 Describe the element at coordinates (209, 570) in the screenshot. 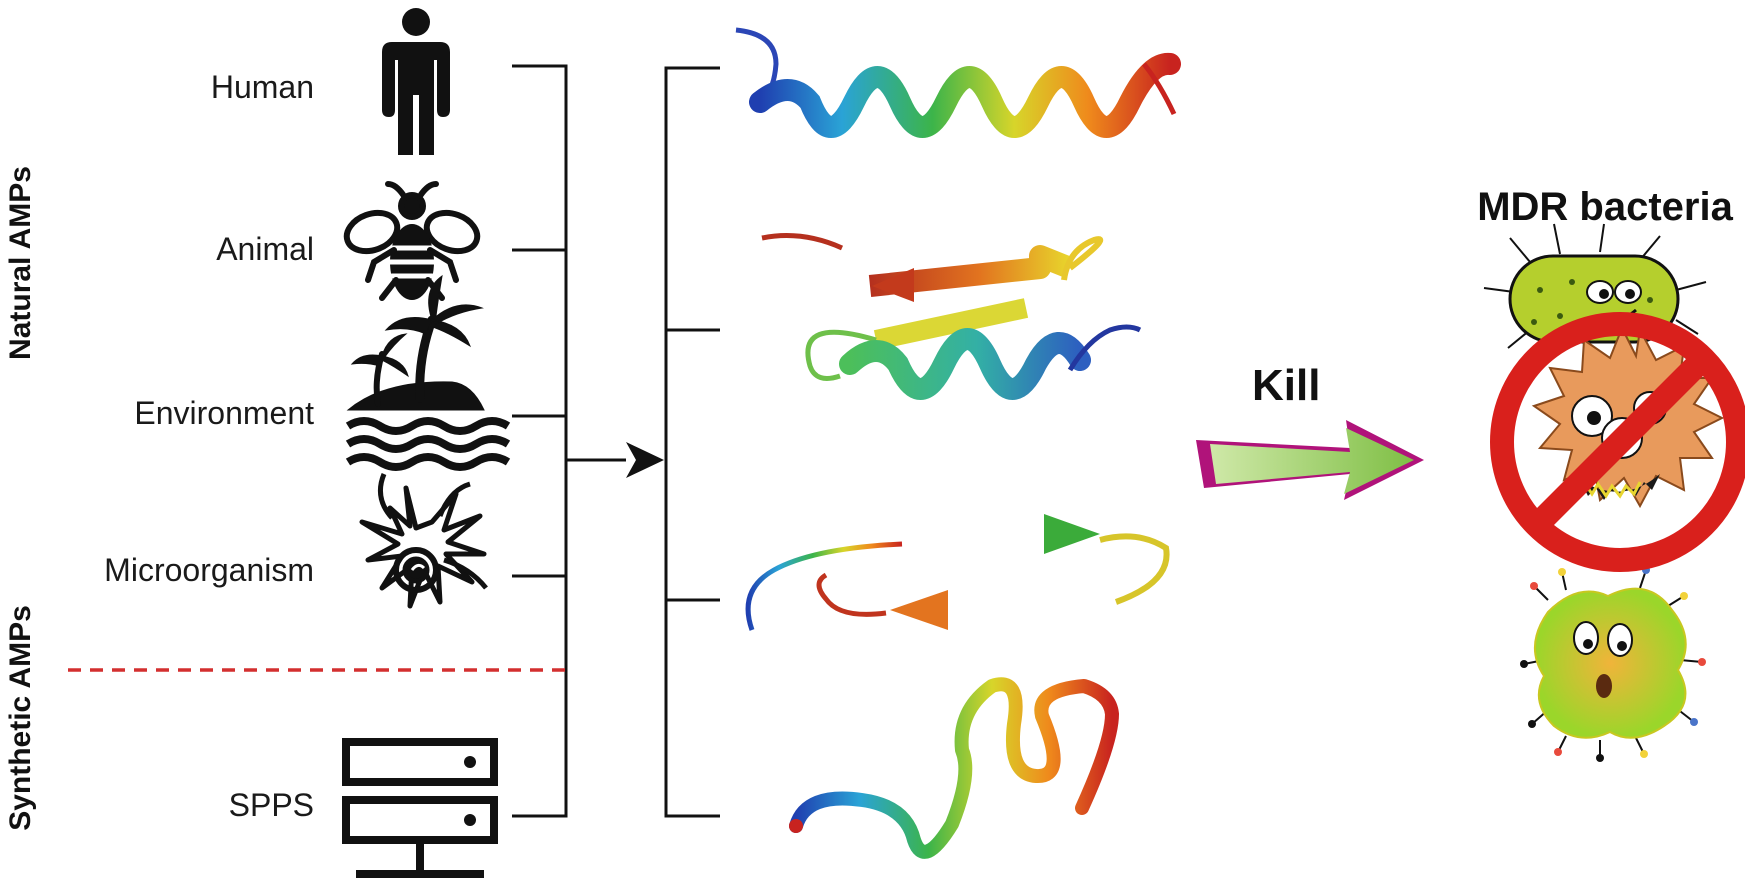

I see `source-label-microorganism: Microorganism` at that location.